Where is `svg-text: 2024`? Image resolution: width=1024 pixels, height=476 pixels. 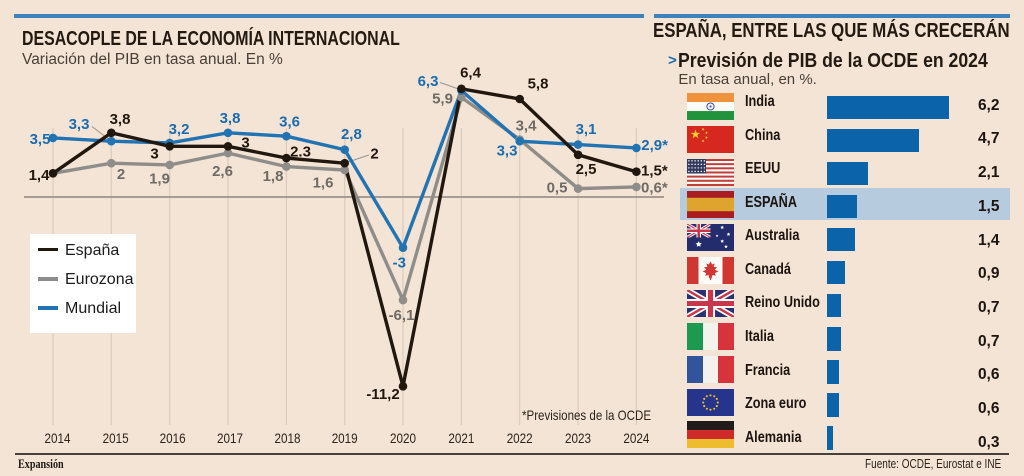 svg-text: 2024 is located at coordinates (636, 438).